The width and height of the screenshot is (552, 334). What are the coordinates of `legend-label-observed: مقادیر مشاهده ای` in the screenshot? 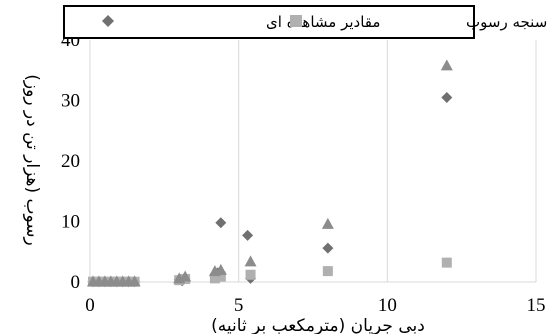 It's located at (323, 22).